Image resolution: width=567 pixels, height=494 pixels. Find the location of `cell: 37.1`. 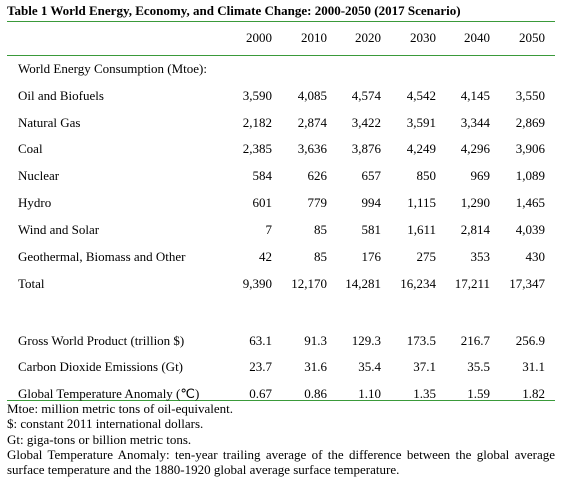

cell: 37.1 is located at coordinates (424, 366).